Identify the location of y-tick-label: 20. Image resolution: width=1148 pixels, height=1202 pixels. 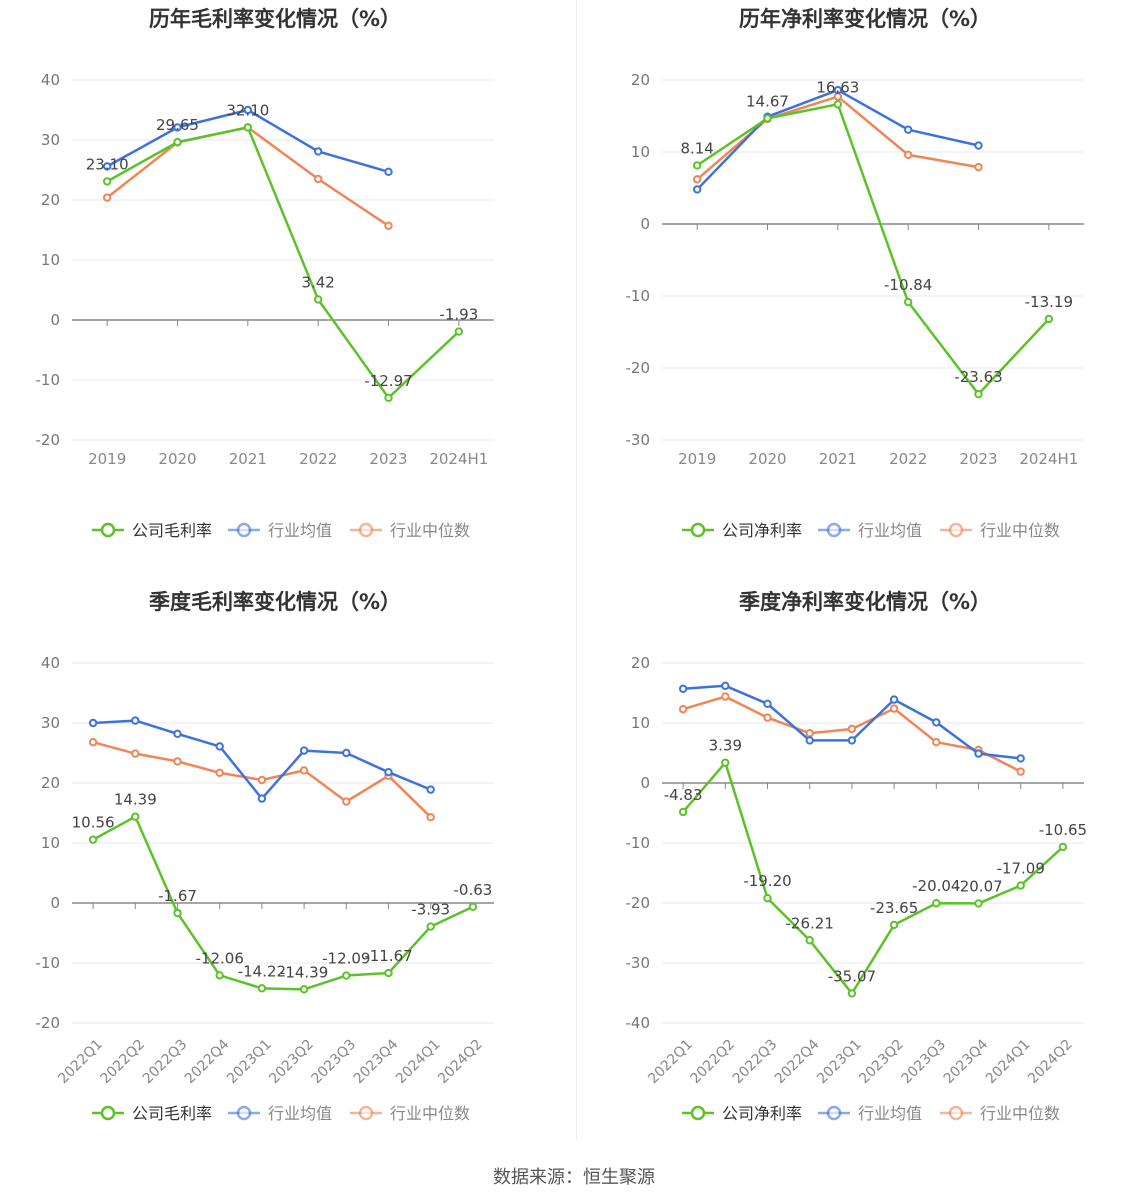
(50, 200).